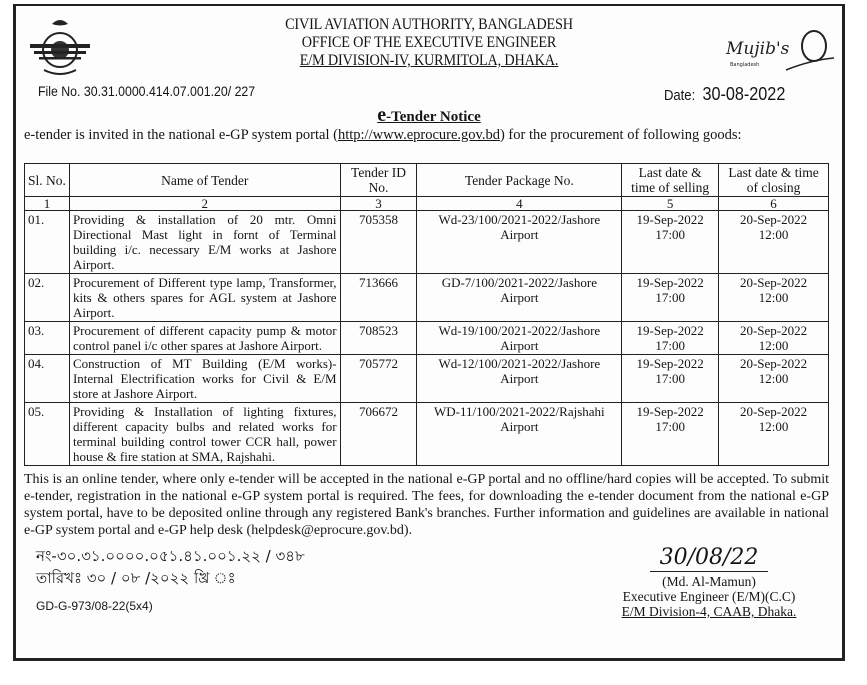 This screenshot has width=867, height=685. What do you see at coordinates (773, 180) in the screenshot?
I see `col-header: Last date & time of closing` at bounding box center [773, 180].